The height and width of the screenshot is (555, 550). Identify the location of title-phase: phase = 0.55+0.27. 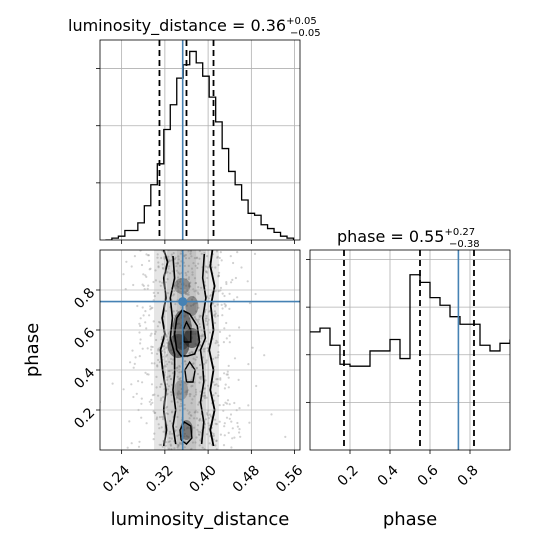
(406, 236).